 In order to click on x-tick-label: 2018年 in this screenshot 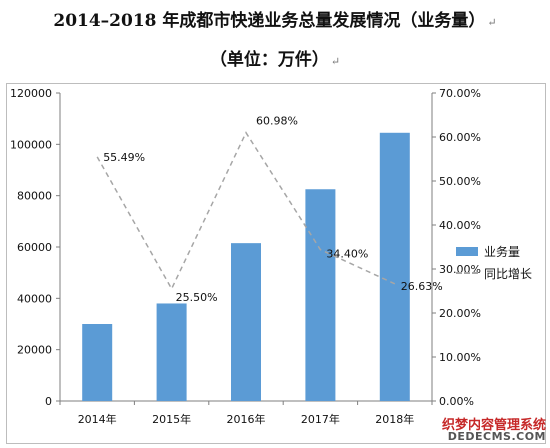, I will do `click(394, 419)`.